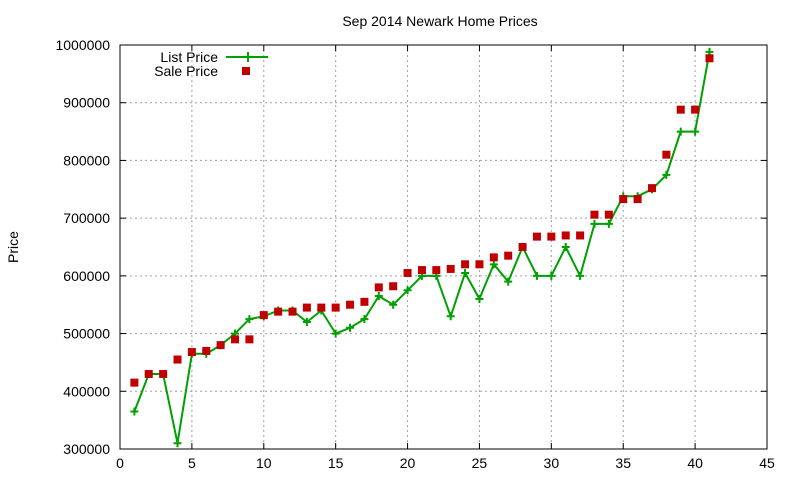  What do you see at coordinates (189, 57) in the screenshot?
I see `legend-label-list-price: List Price` at bounding box center [189, 57].